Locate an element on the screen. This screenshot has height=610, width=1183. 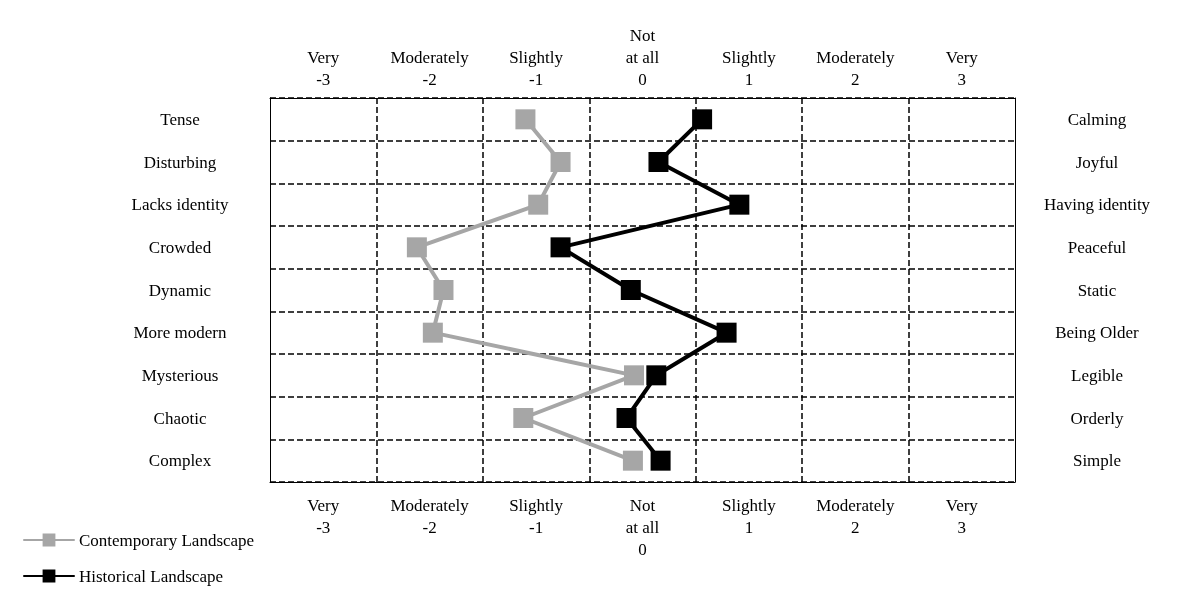
x-tick-label: Very -3 is located at coordinates (323, 68).